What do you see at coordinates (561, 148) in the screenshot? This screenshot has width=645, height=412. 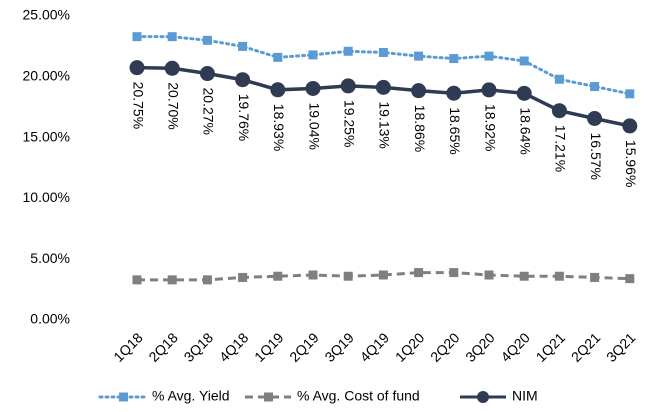 I see `data-label: 17.21%` at bounding box center [561, 148].